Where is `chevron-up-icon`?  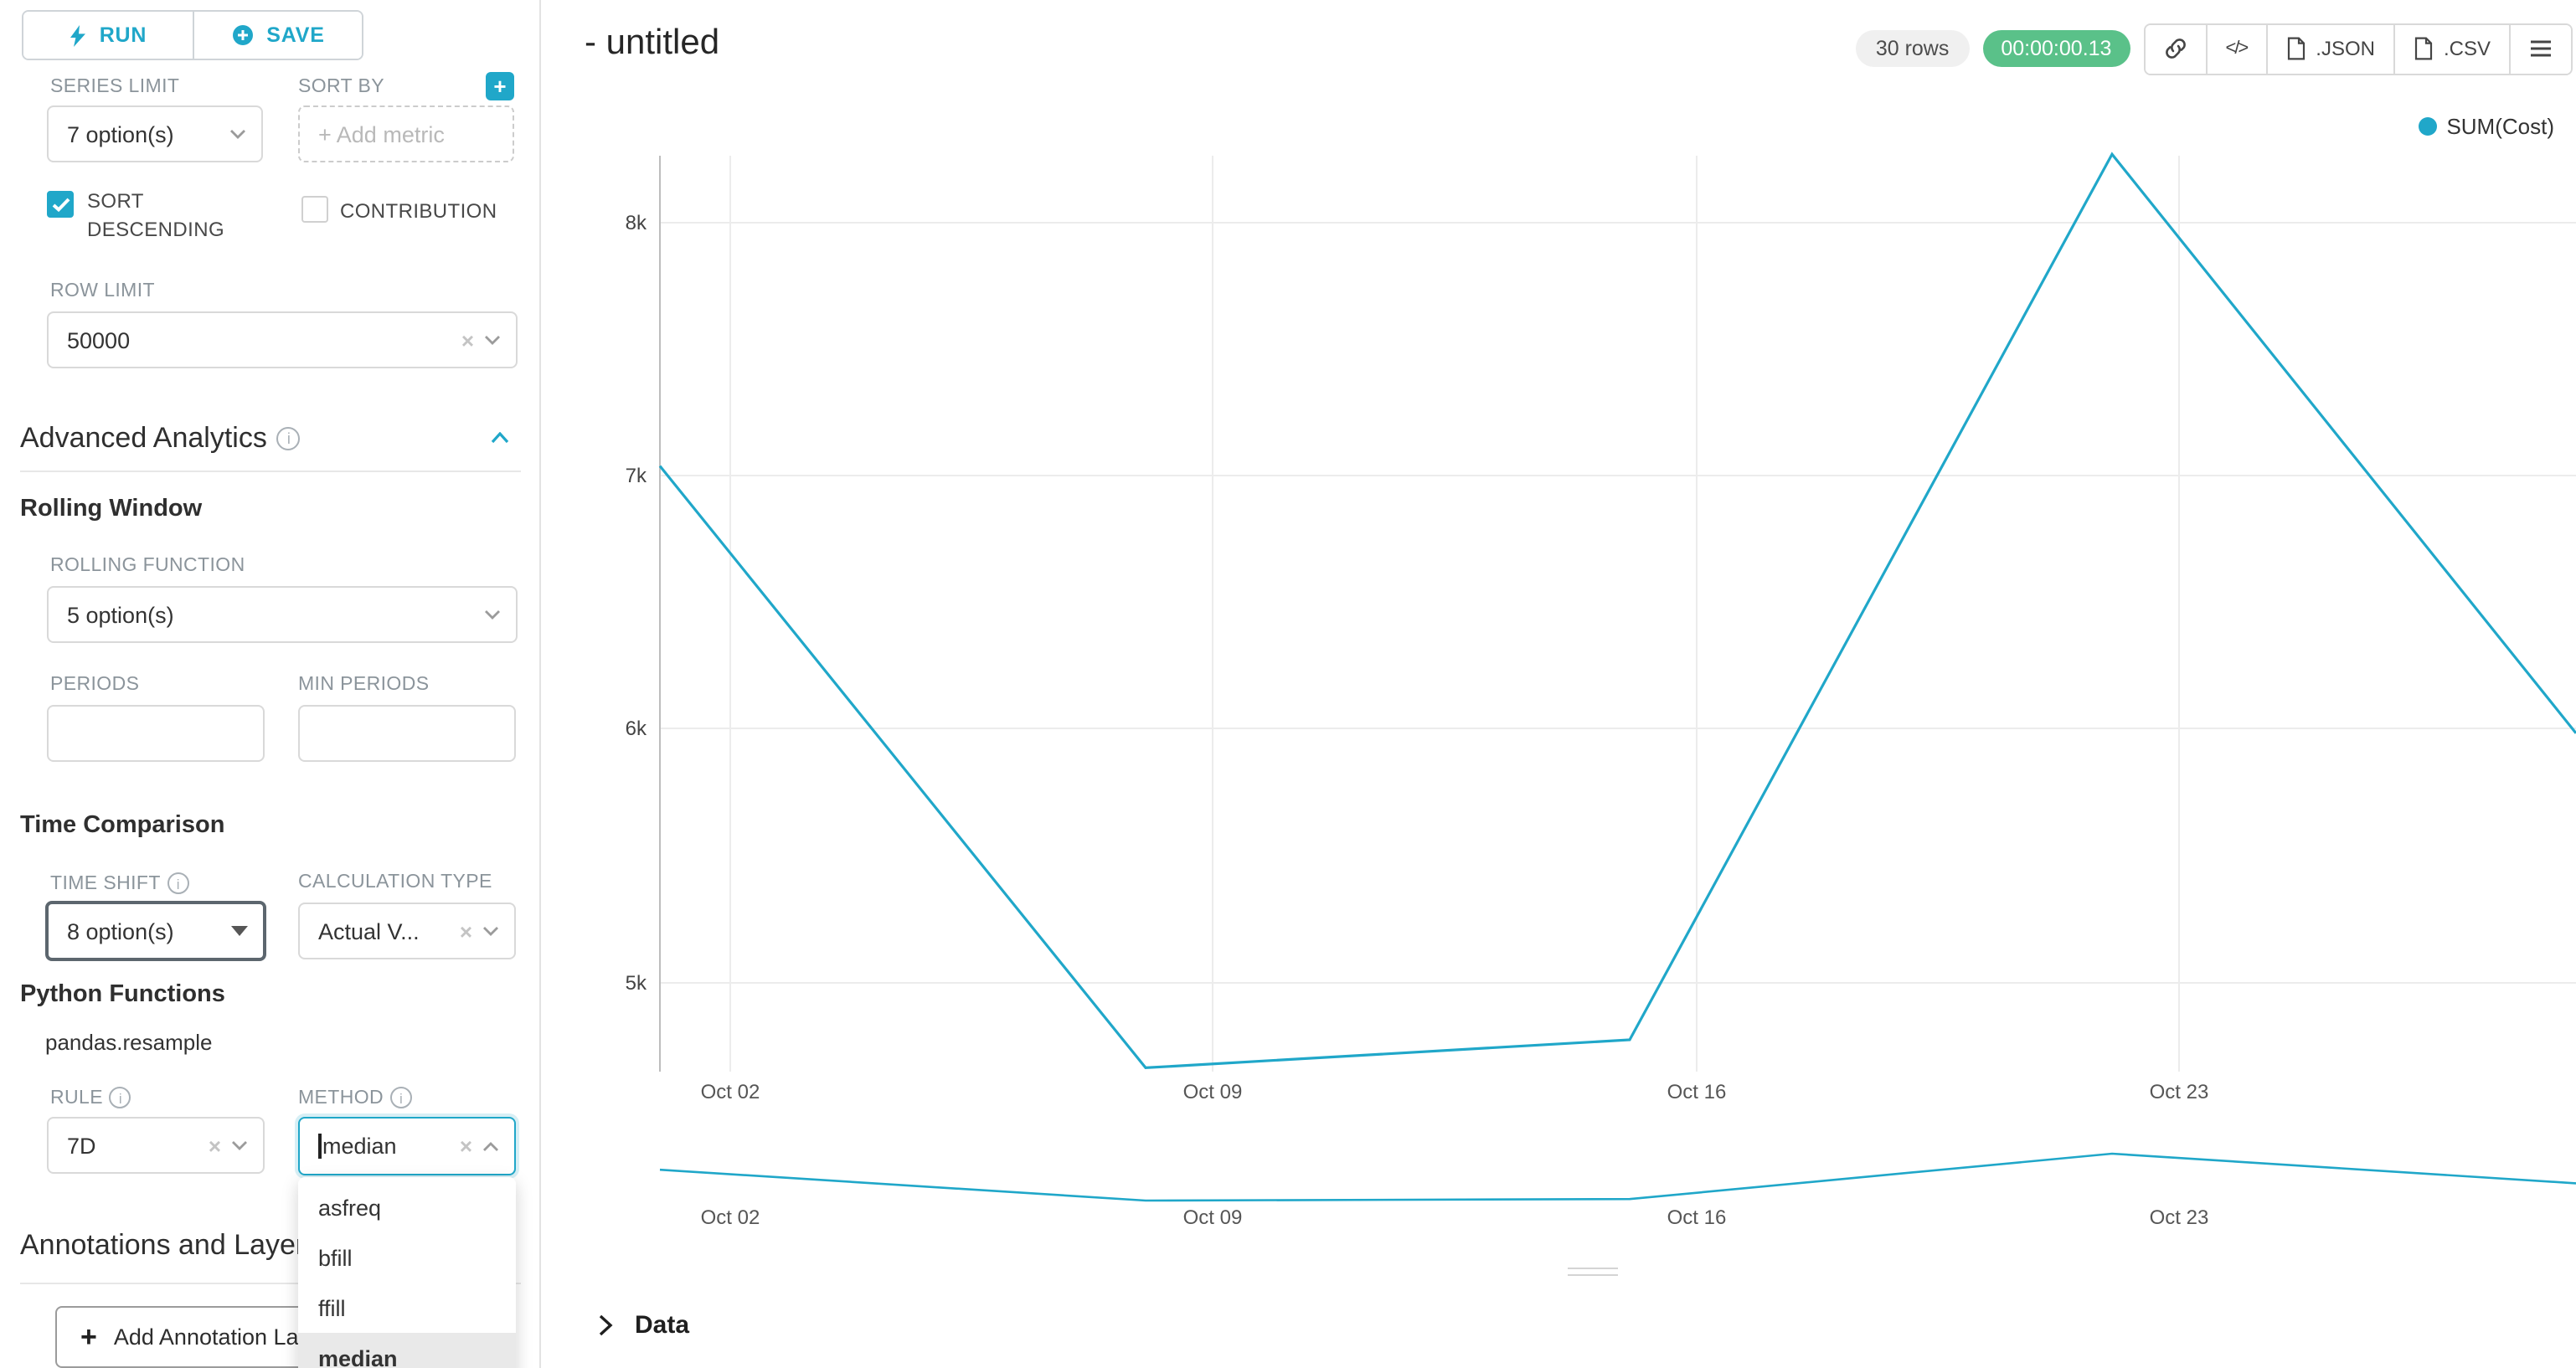
chevron-up-icon is located at coordinates (490, 1145).